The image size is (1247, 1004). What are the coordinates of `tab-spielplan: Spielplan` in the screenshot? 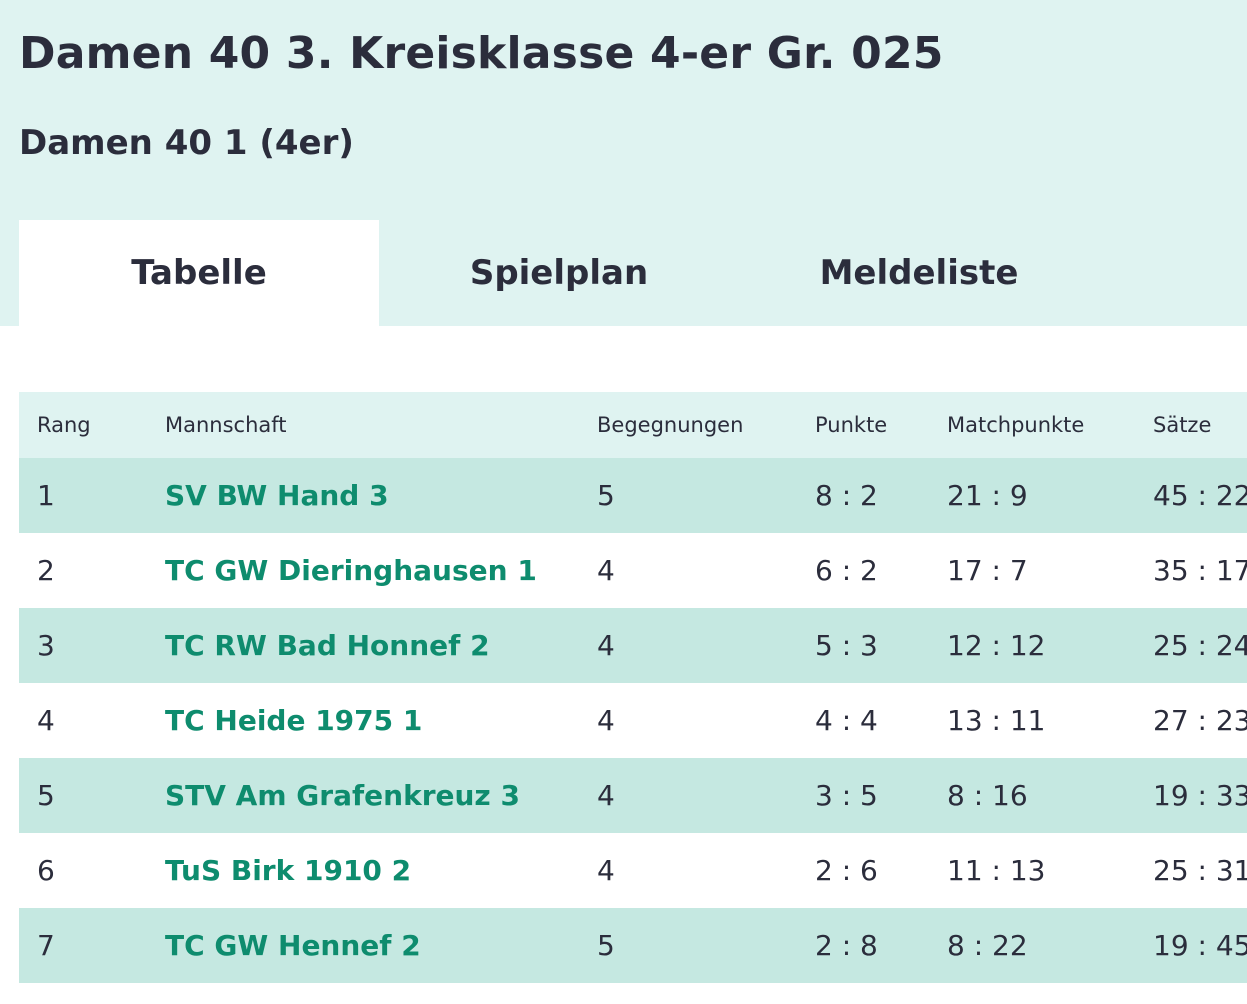 It's located at (559, 273).